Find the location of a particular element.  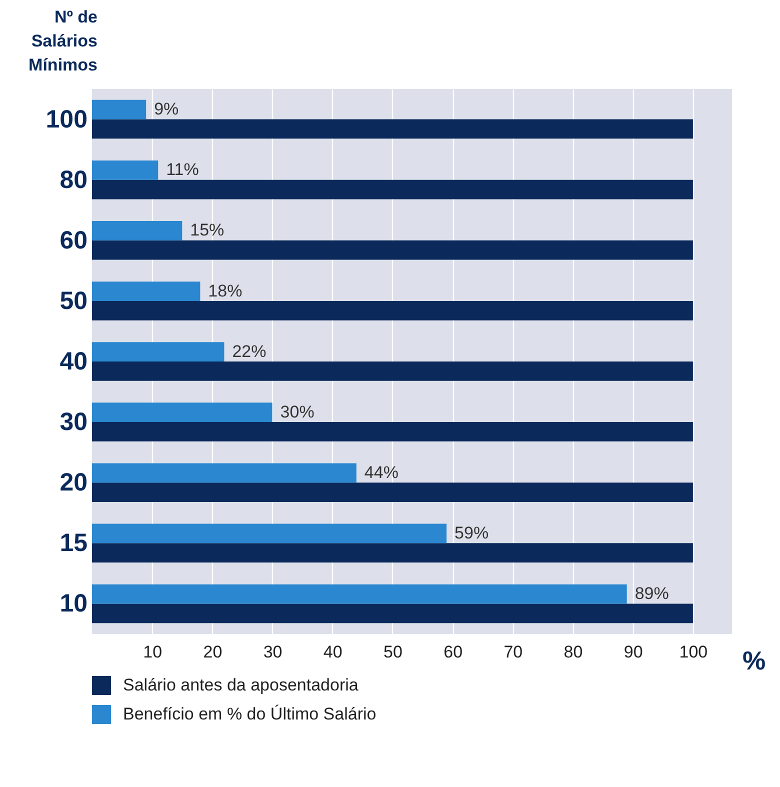

data-label: 9% is located at coordinates (166, 109).